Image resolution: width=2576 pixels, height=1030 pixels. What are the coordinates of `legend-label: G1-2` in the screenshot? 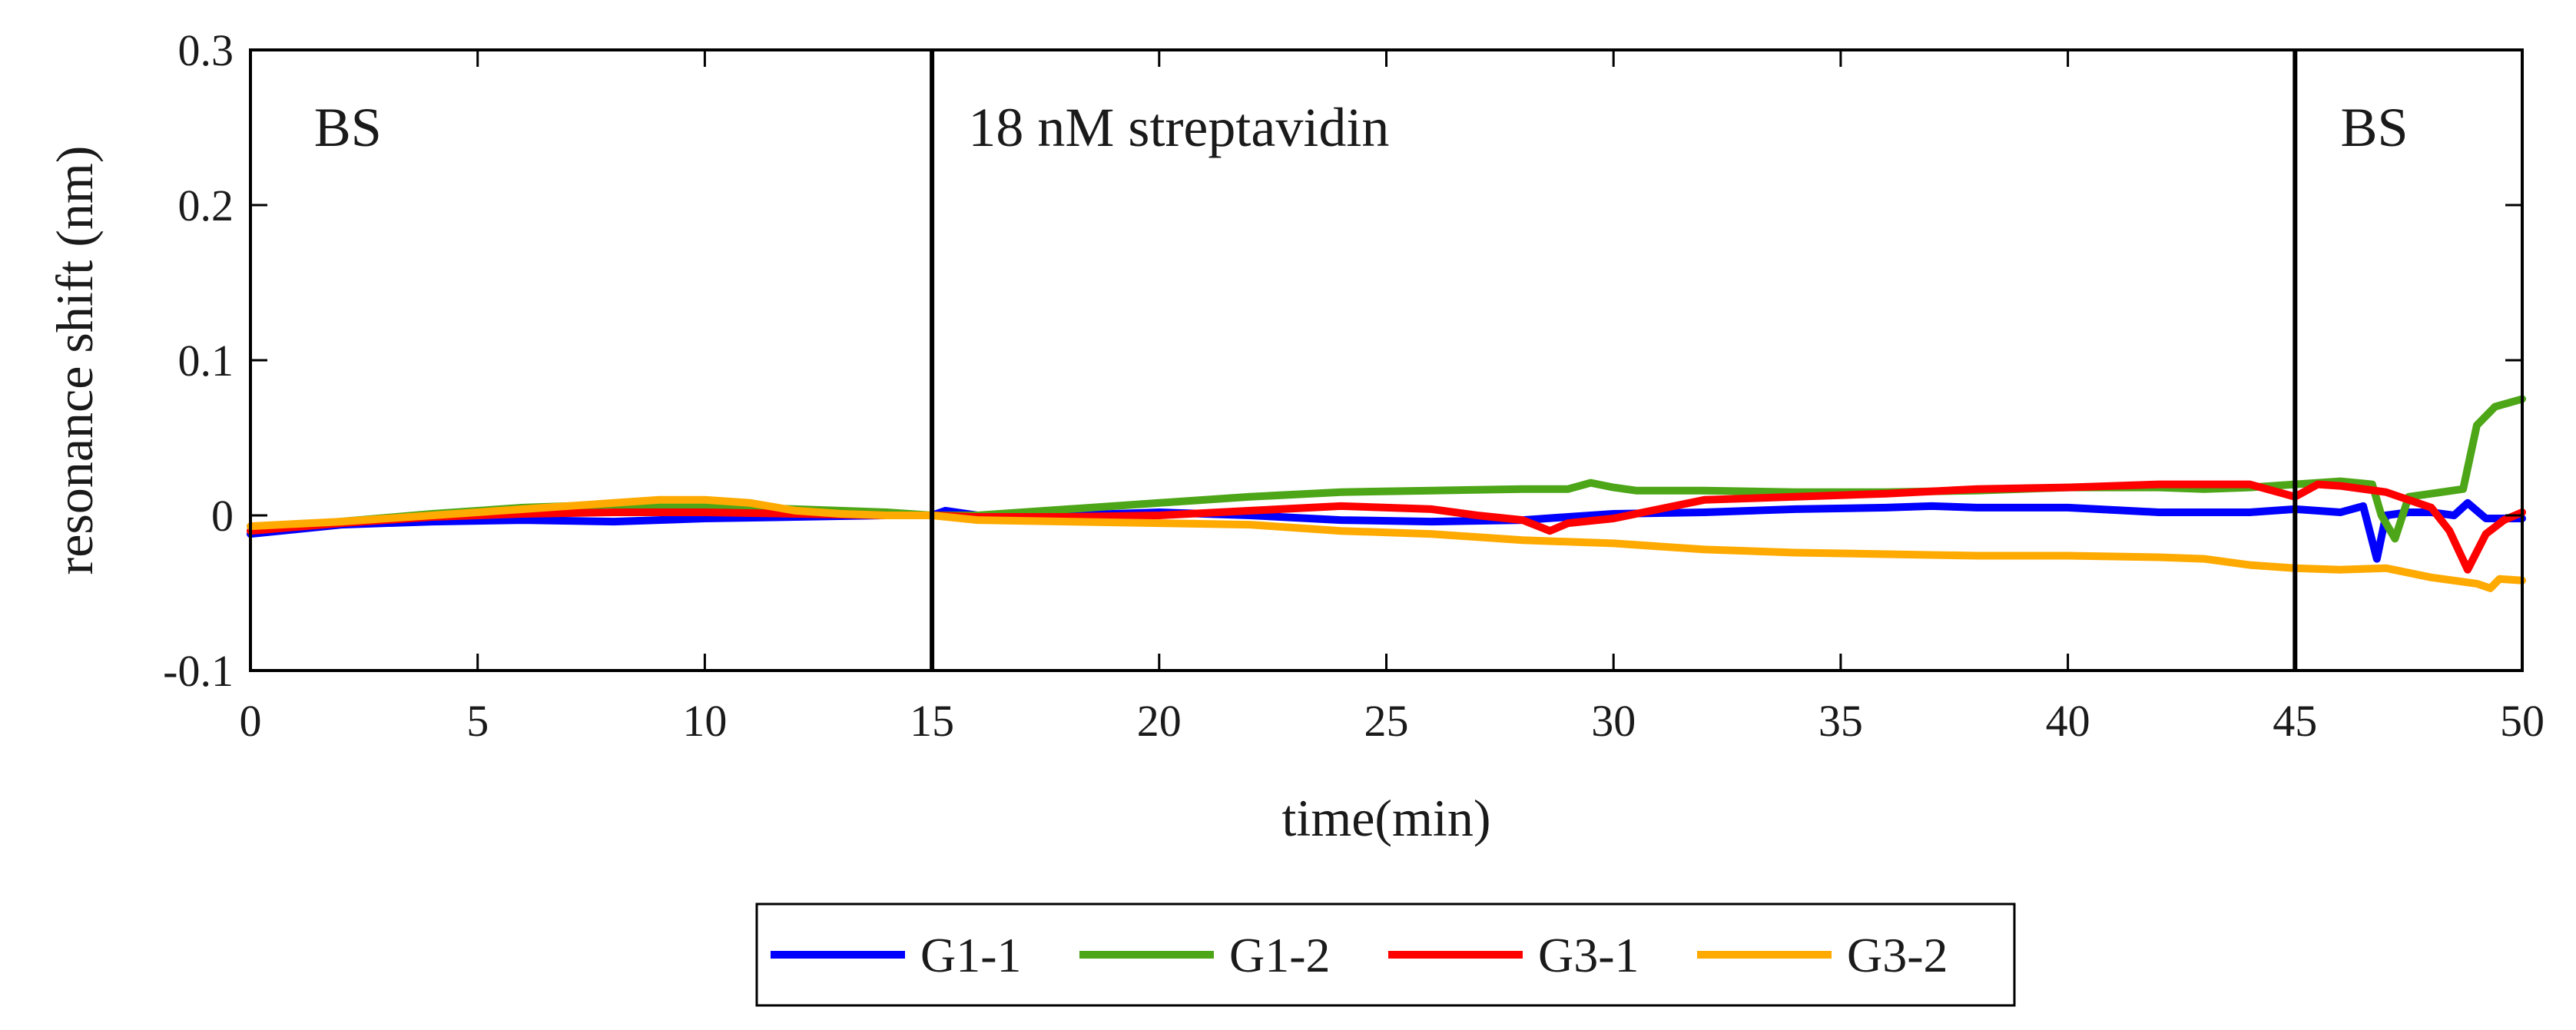 It's located at (1280, 955).